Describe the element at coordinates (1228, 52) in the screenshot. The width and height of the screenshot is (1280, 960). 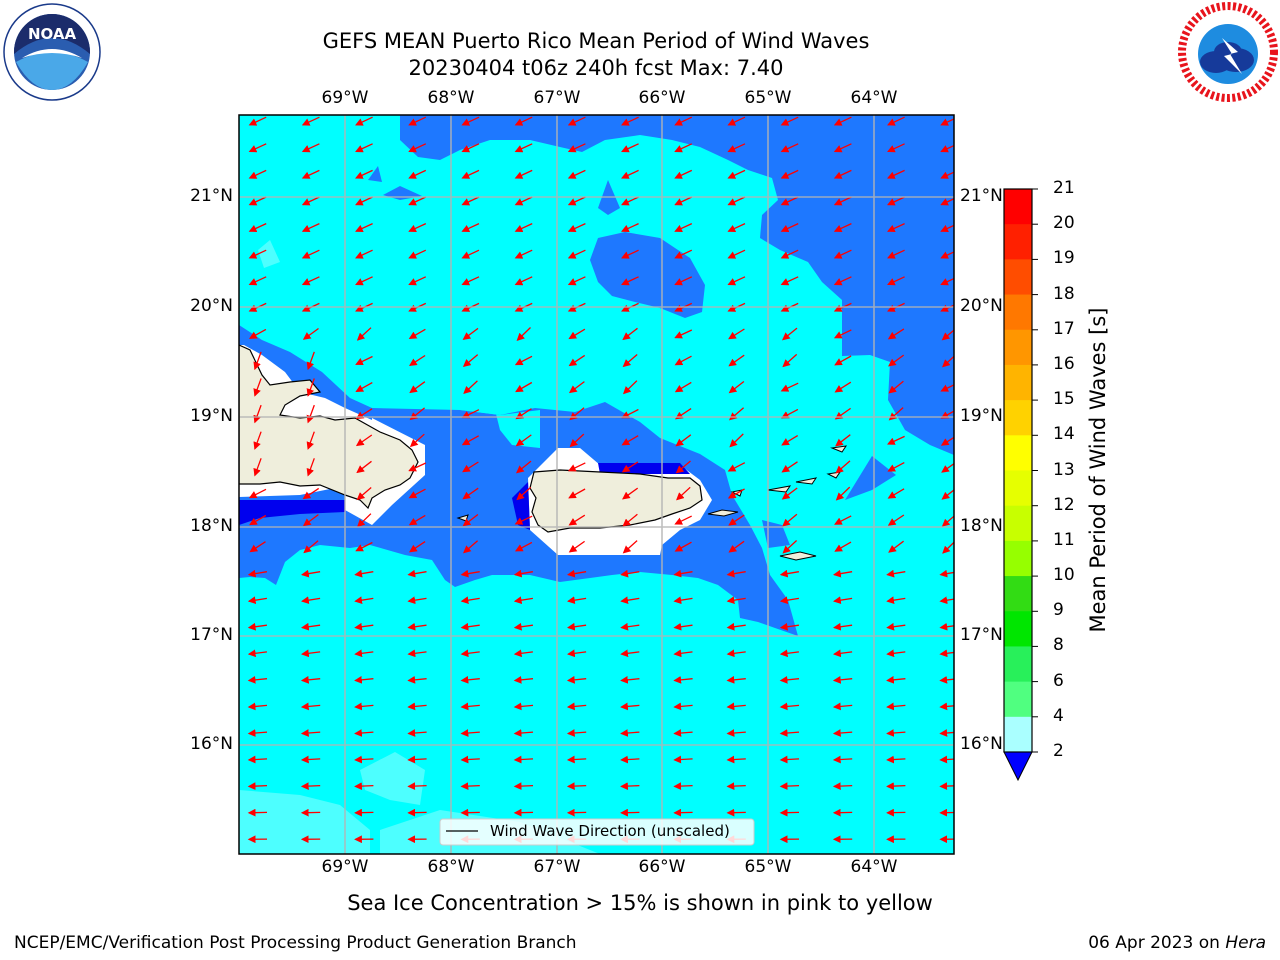
I see `nws-logo-icon` at that location.